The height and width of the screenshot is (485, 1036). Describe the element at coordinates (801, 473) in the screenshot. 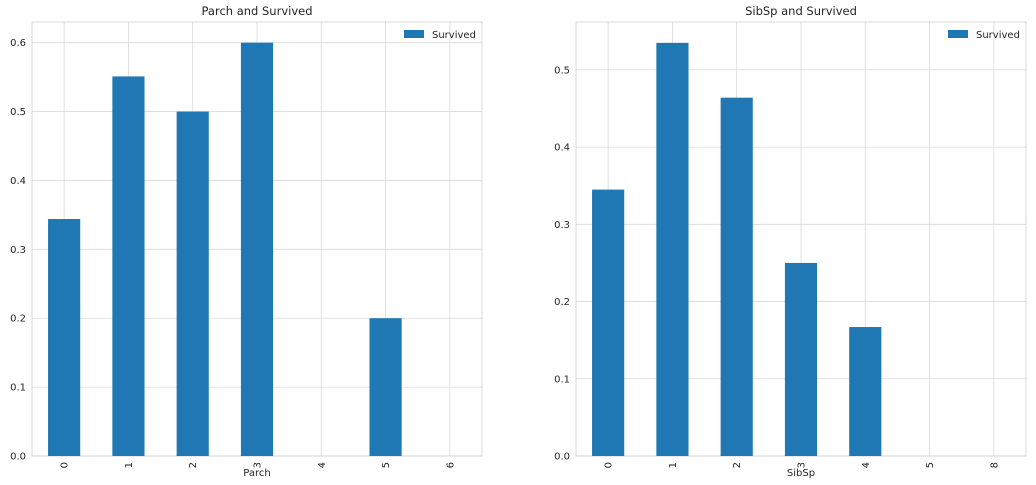

I see `x-axis-label: SibSp` at that location.